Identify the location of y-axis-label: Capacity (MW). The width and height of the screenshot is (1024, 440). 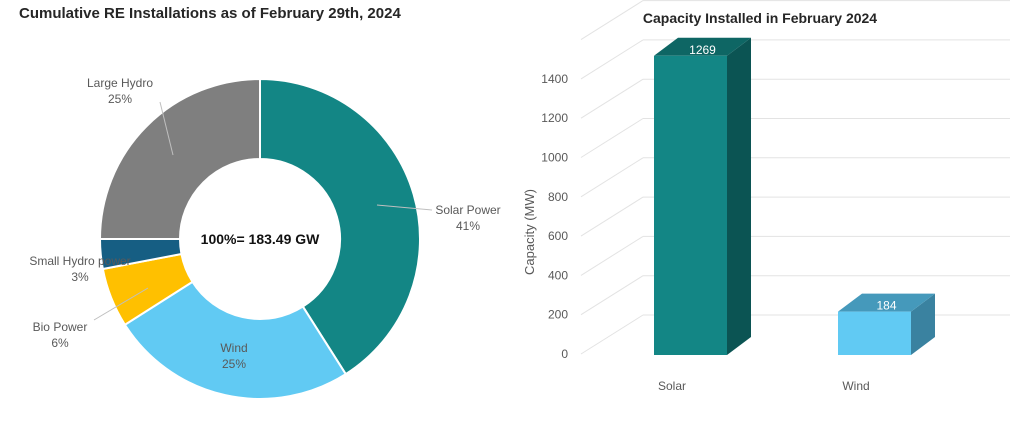
(529, 232).